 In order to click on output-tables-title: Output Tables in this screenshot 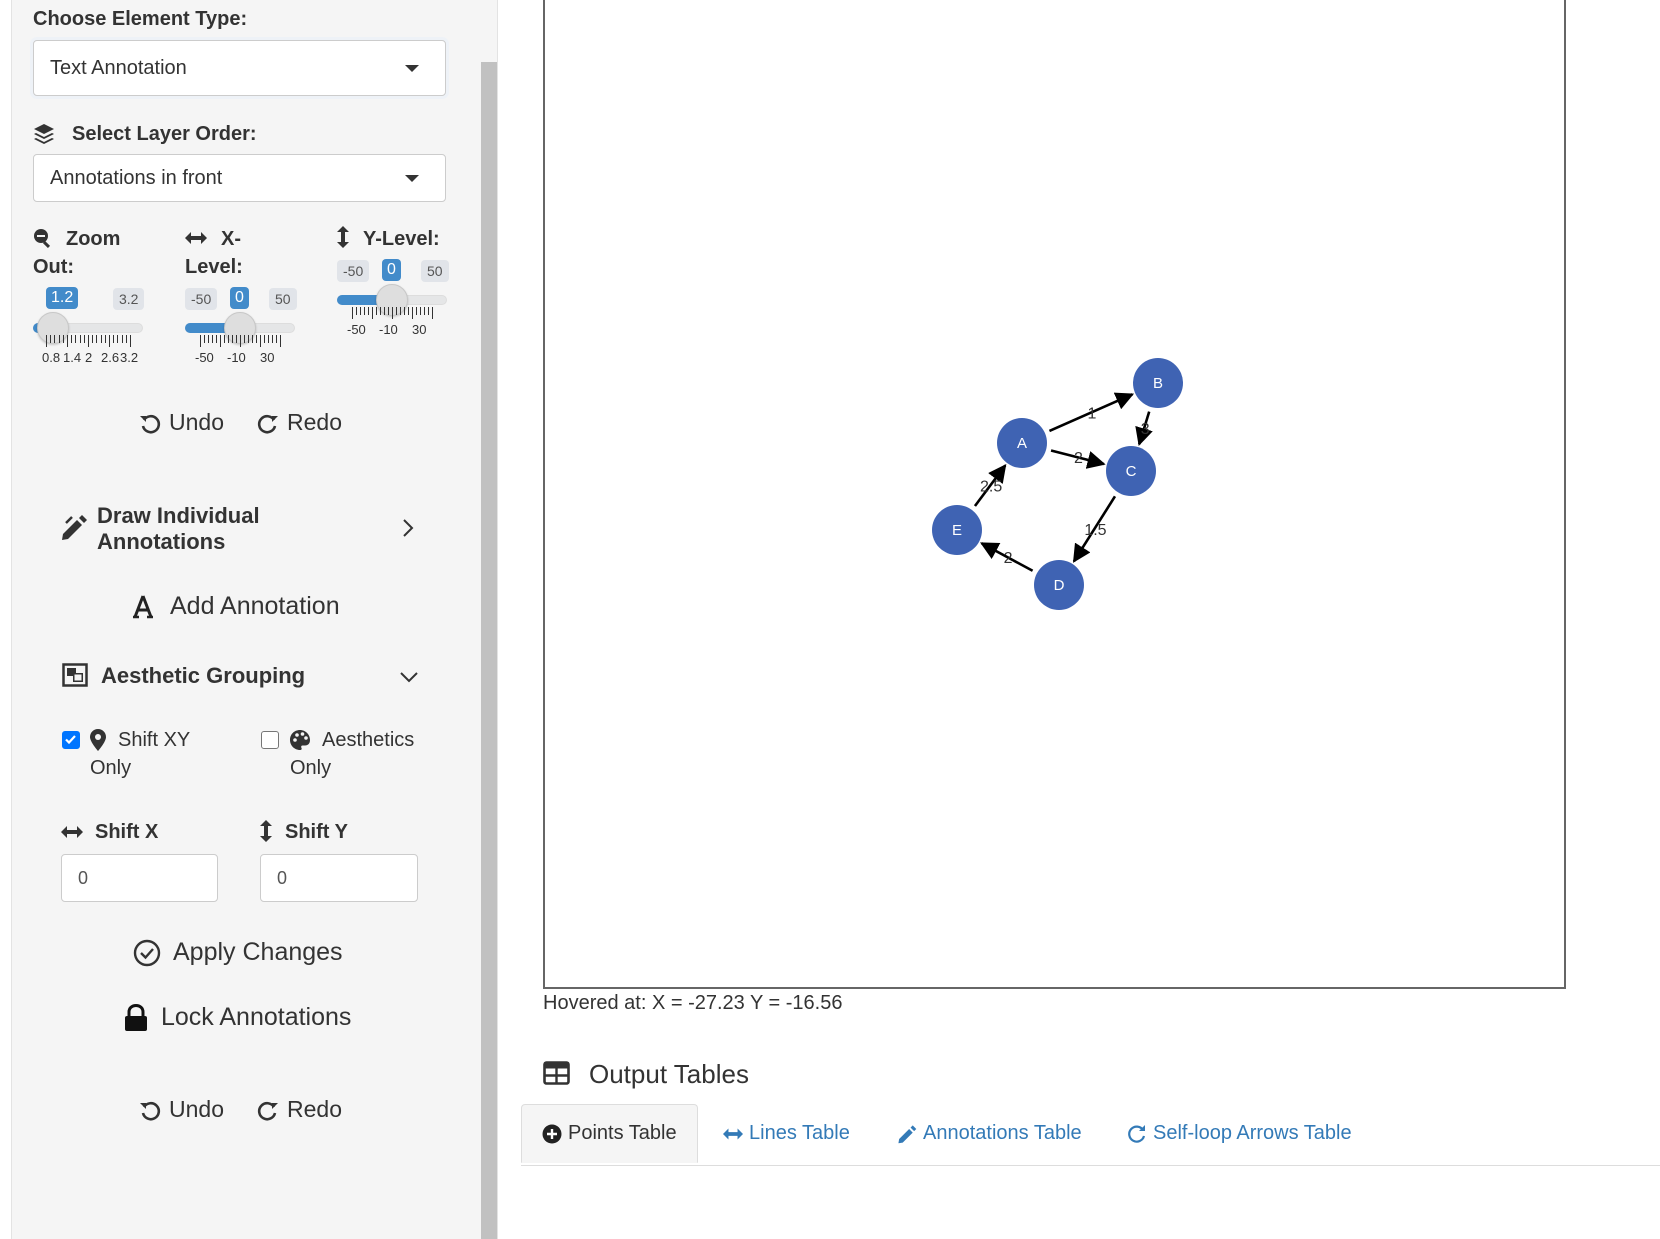, I will do `click(669, 1074)`.